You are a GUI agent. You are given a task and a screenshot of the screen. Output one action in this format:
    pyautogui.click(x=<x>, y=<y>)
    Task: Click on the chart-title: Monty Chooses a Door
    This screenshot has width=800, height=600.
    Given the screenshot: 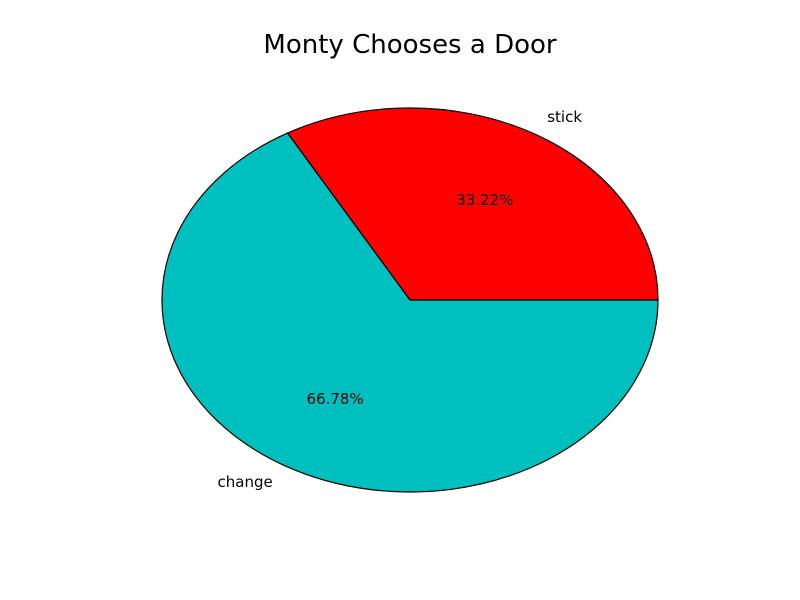 What is the action you would take?
    pyautogui.click(x=409, y=45)
    